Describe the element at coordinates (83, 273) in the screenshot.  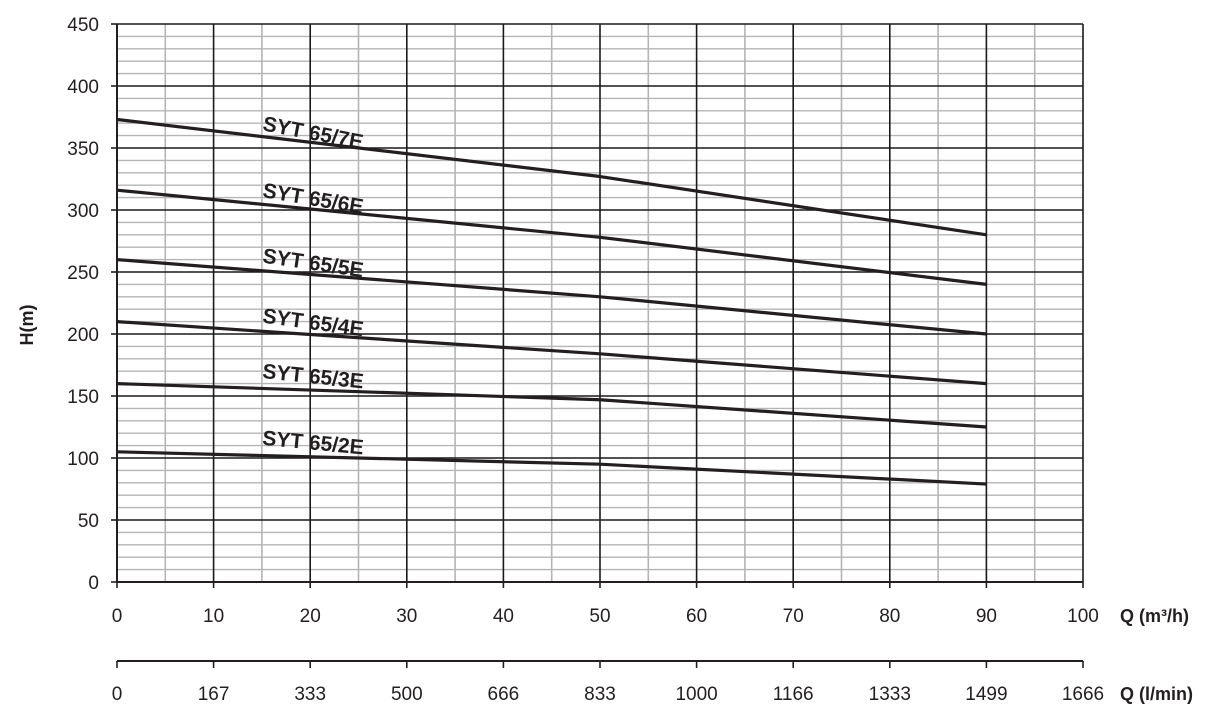
I see `y-tick-label: 250` at that location.